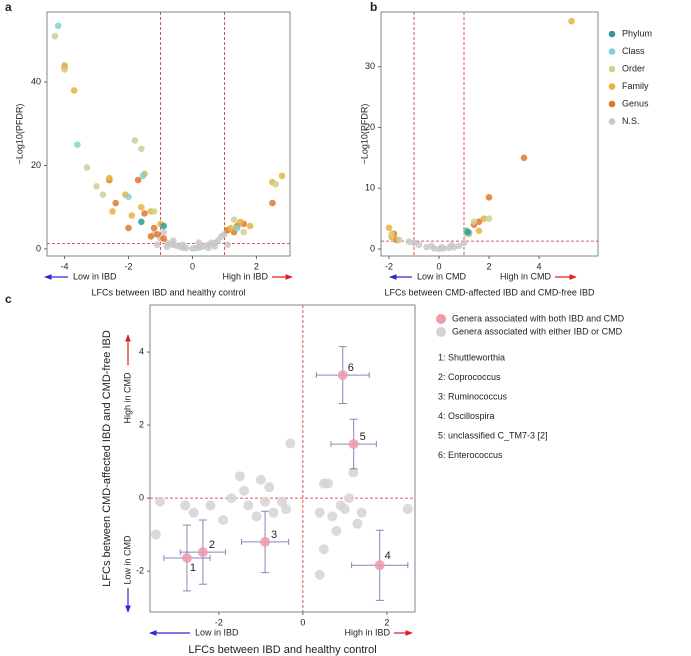  I want to click on legend-label: Genera associated with either IBD or CMD, so click(537, 331).